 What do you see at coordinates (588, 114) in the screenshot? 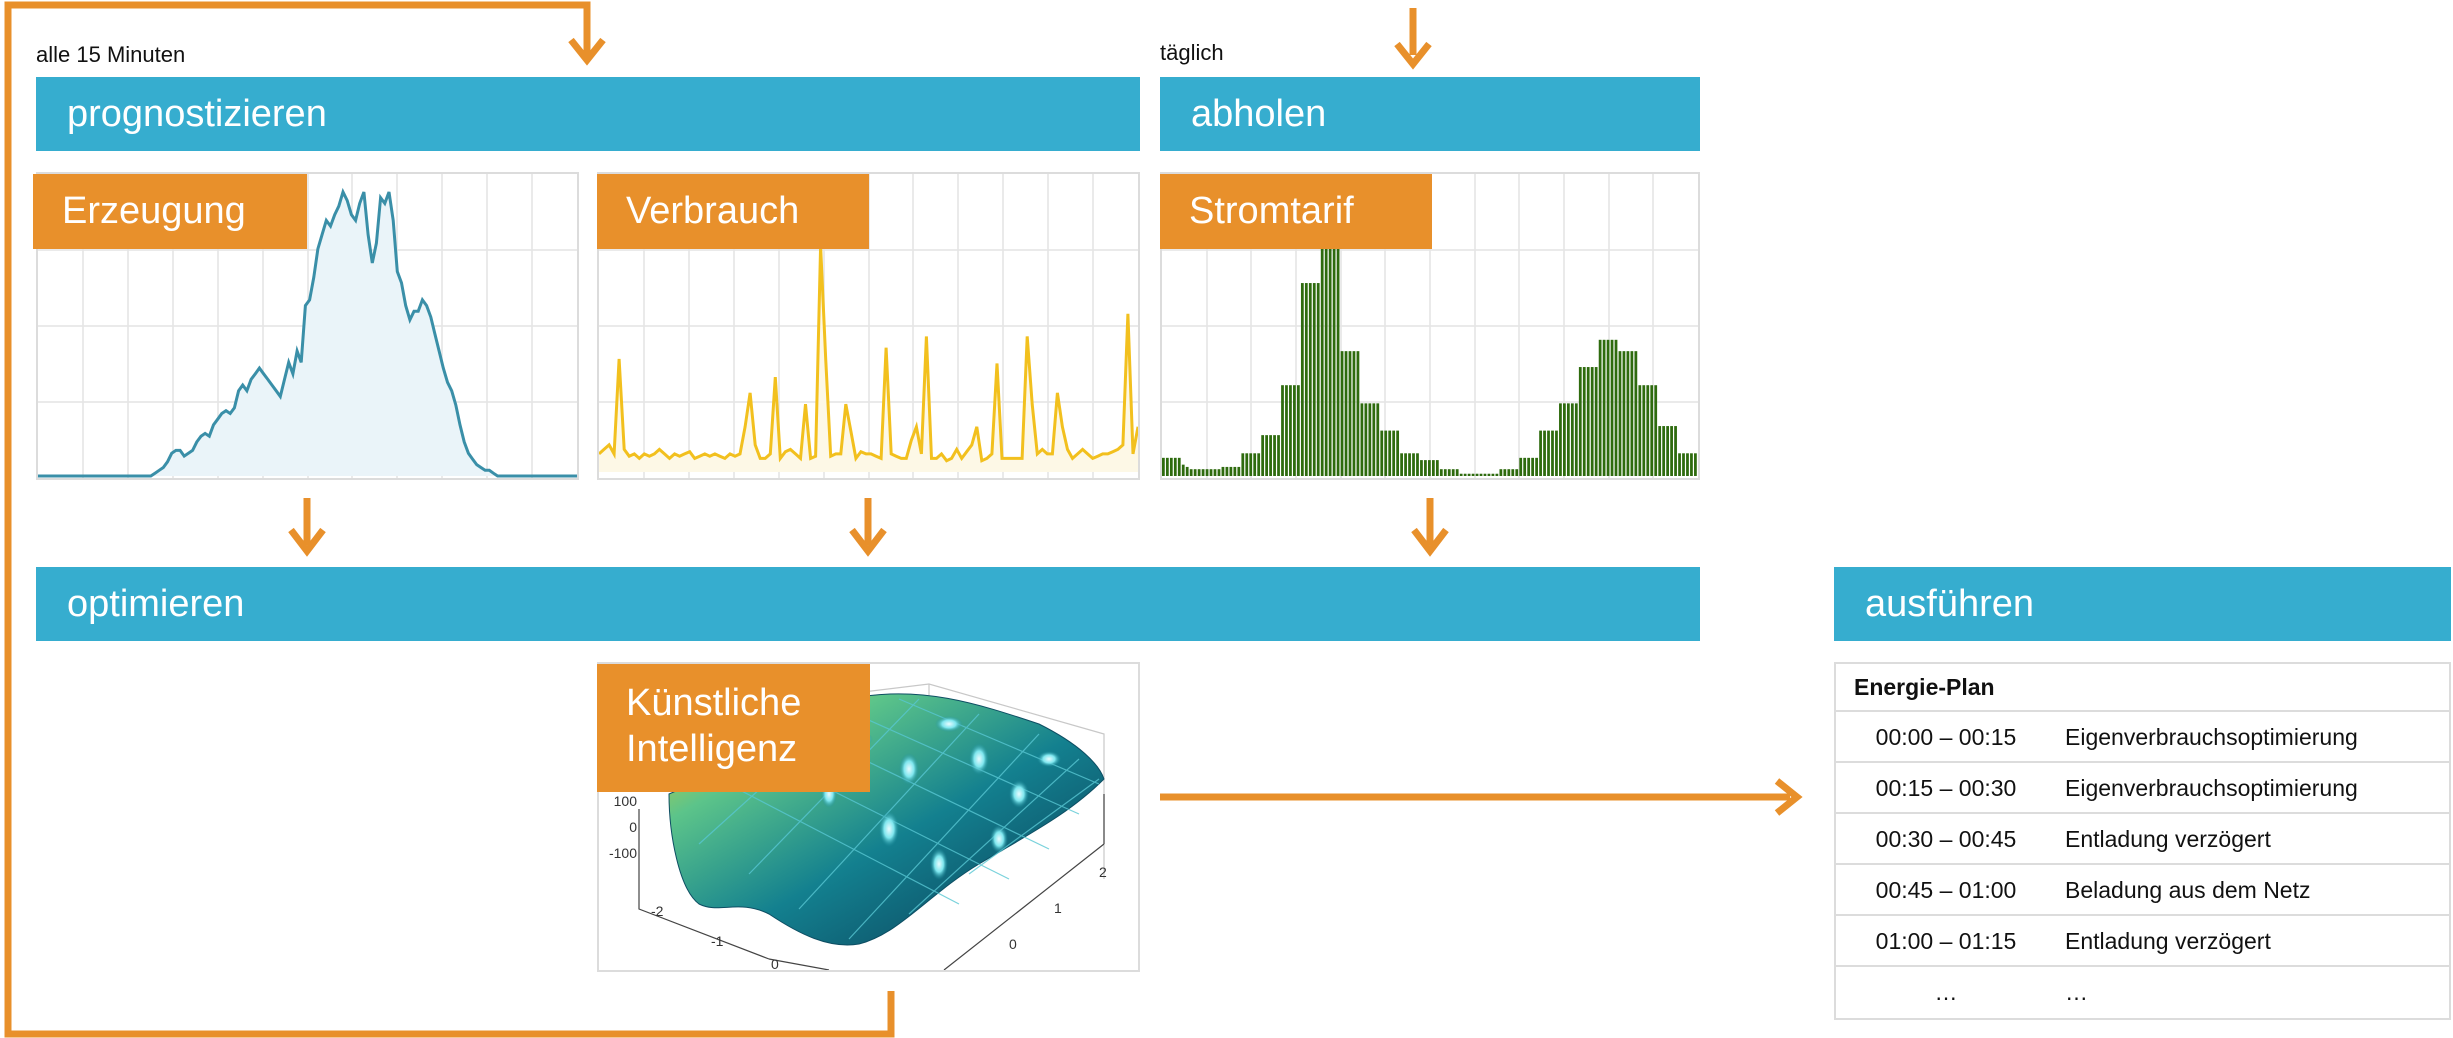
I see `stage-forecast: prognostizieren` at bounding box center [588, 114].